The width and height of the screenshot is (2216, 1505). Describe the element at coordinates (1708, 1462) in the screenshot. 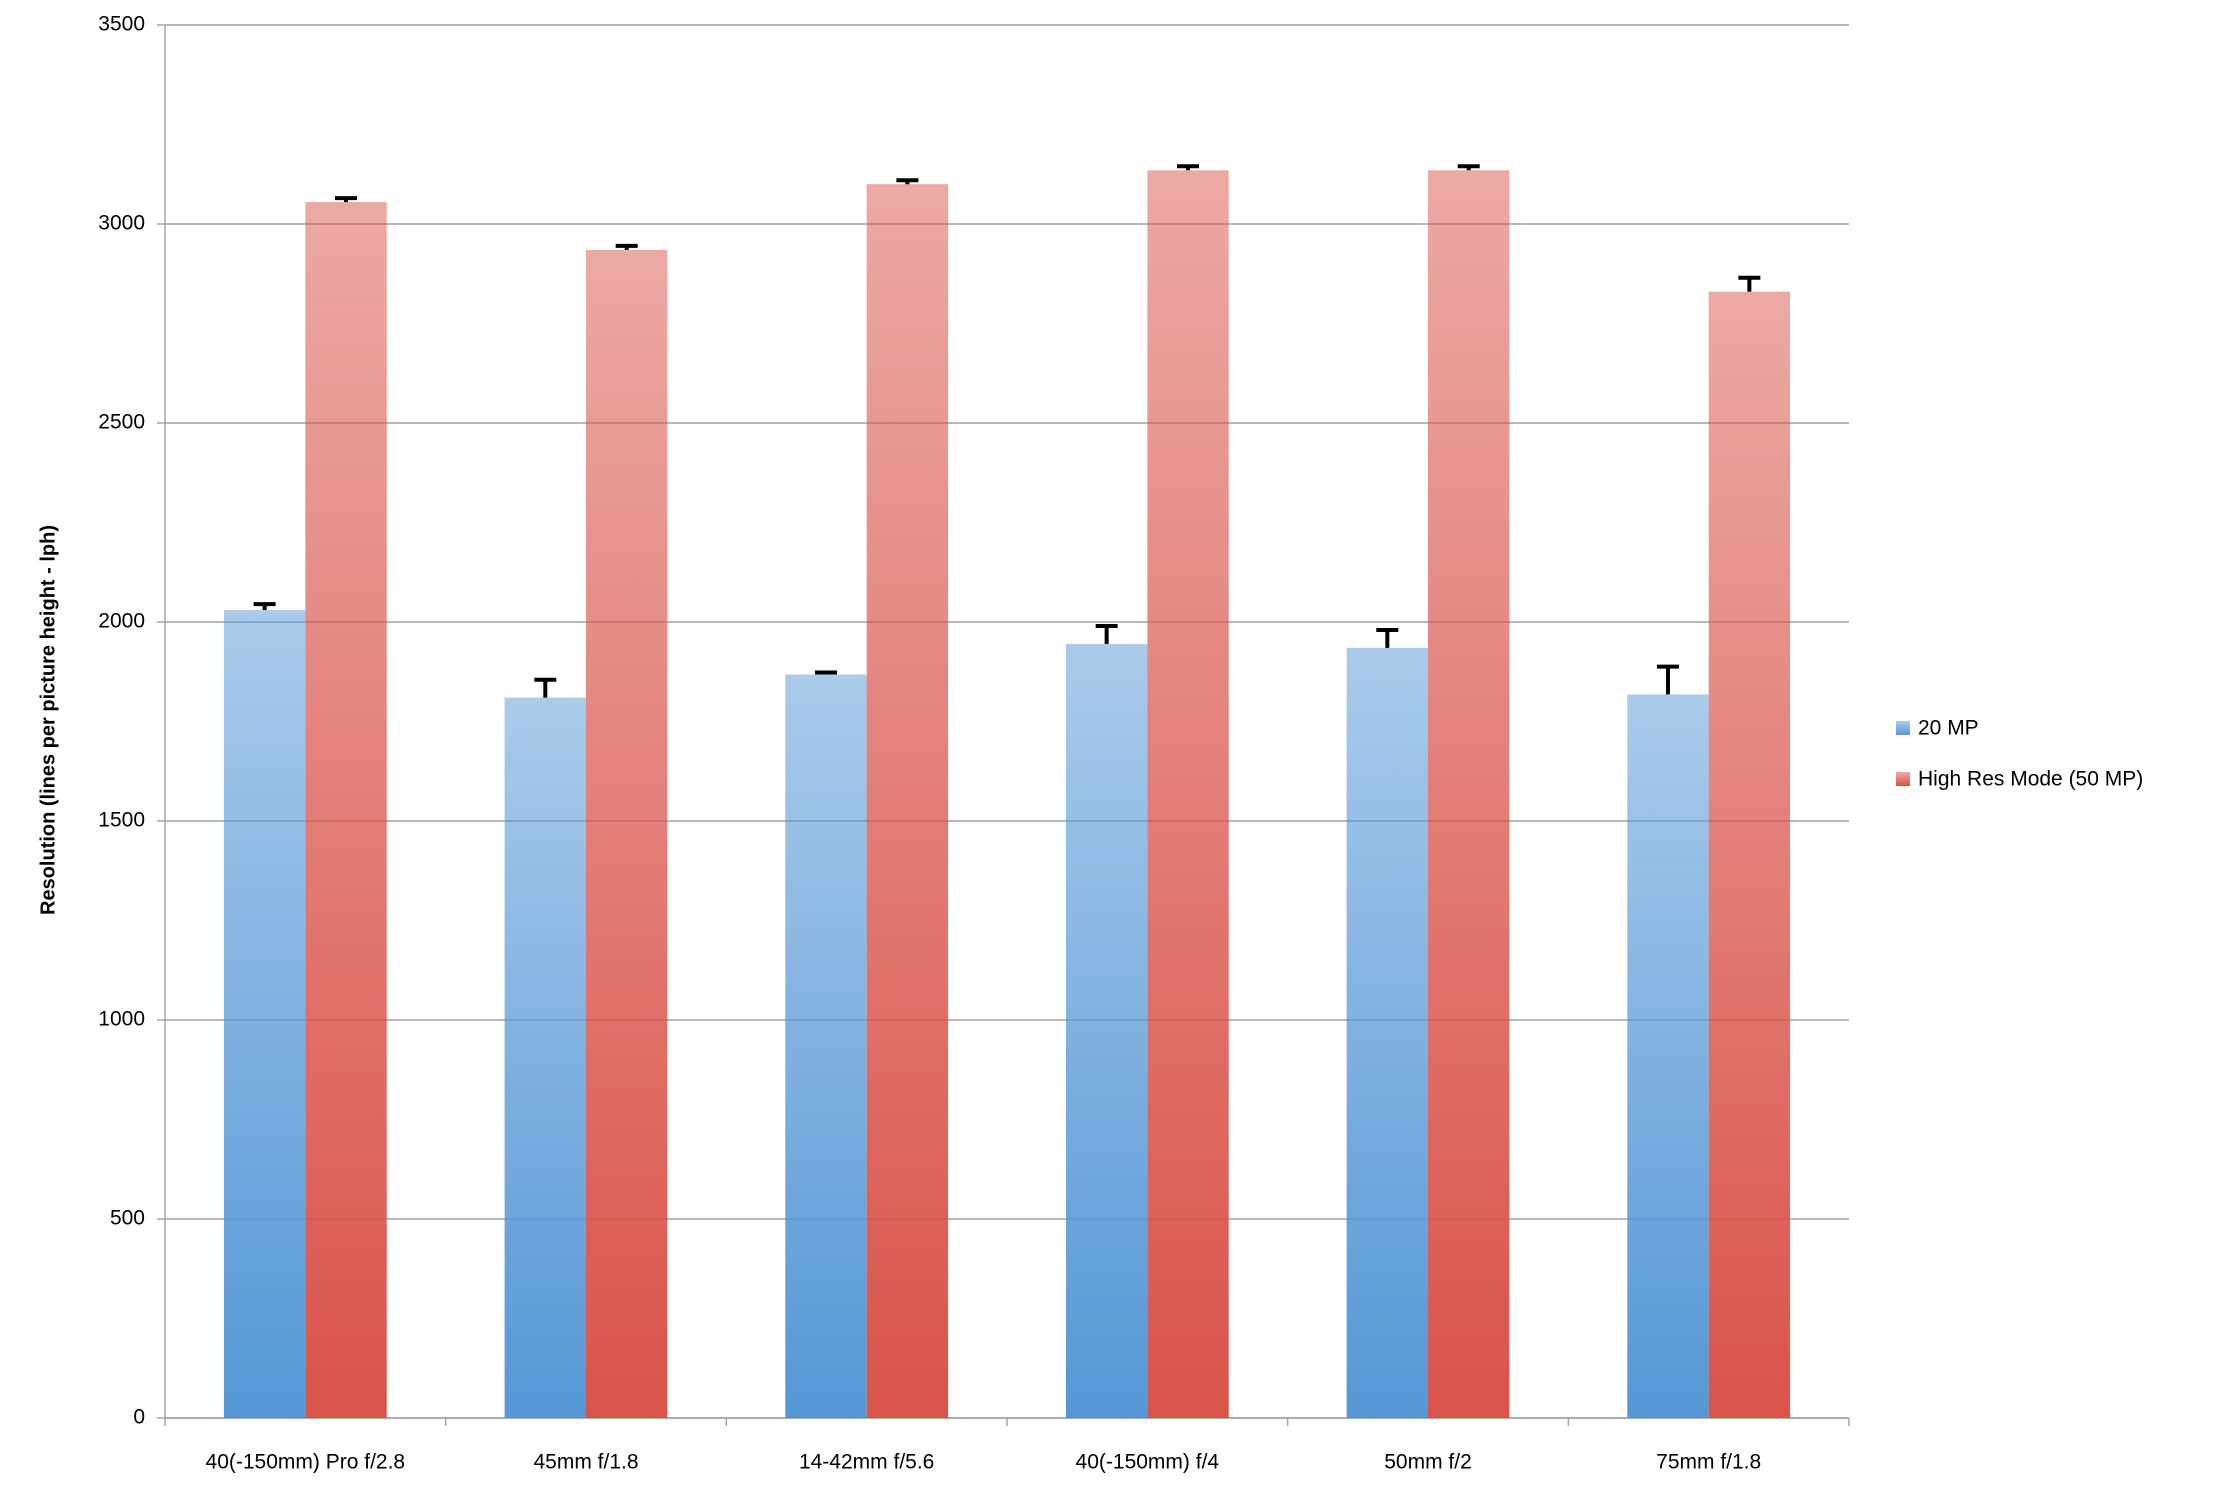

I see `x-tick-label: 75mm f/1.8` at that location.